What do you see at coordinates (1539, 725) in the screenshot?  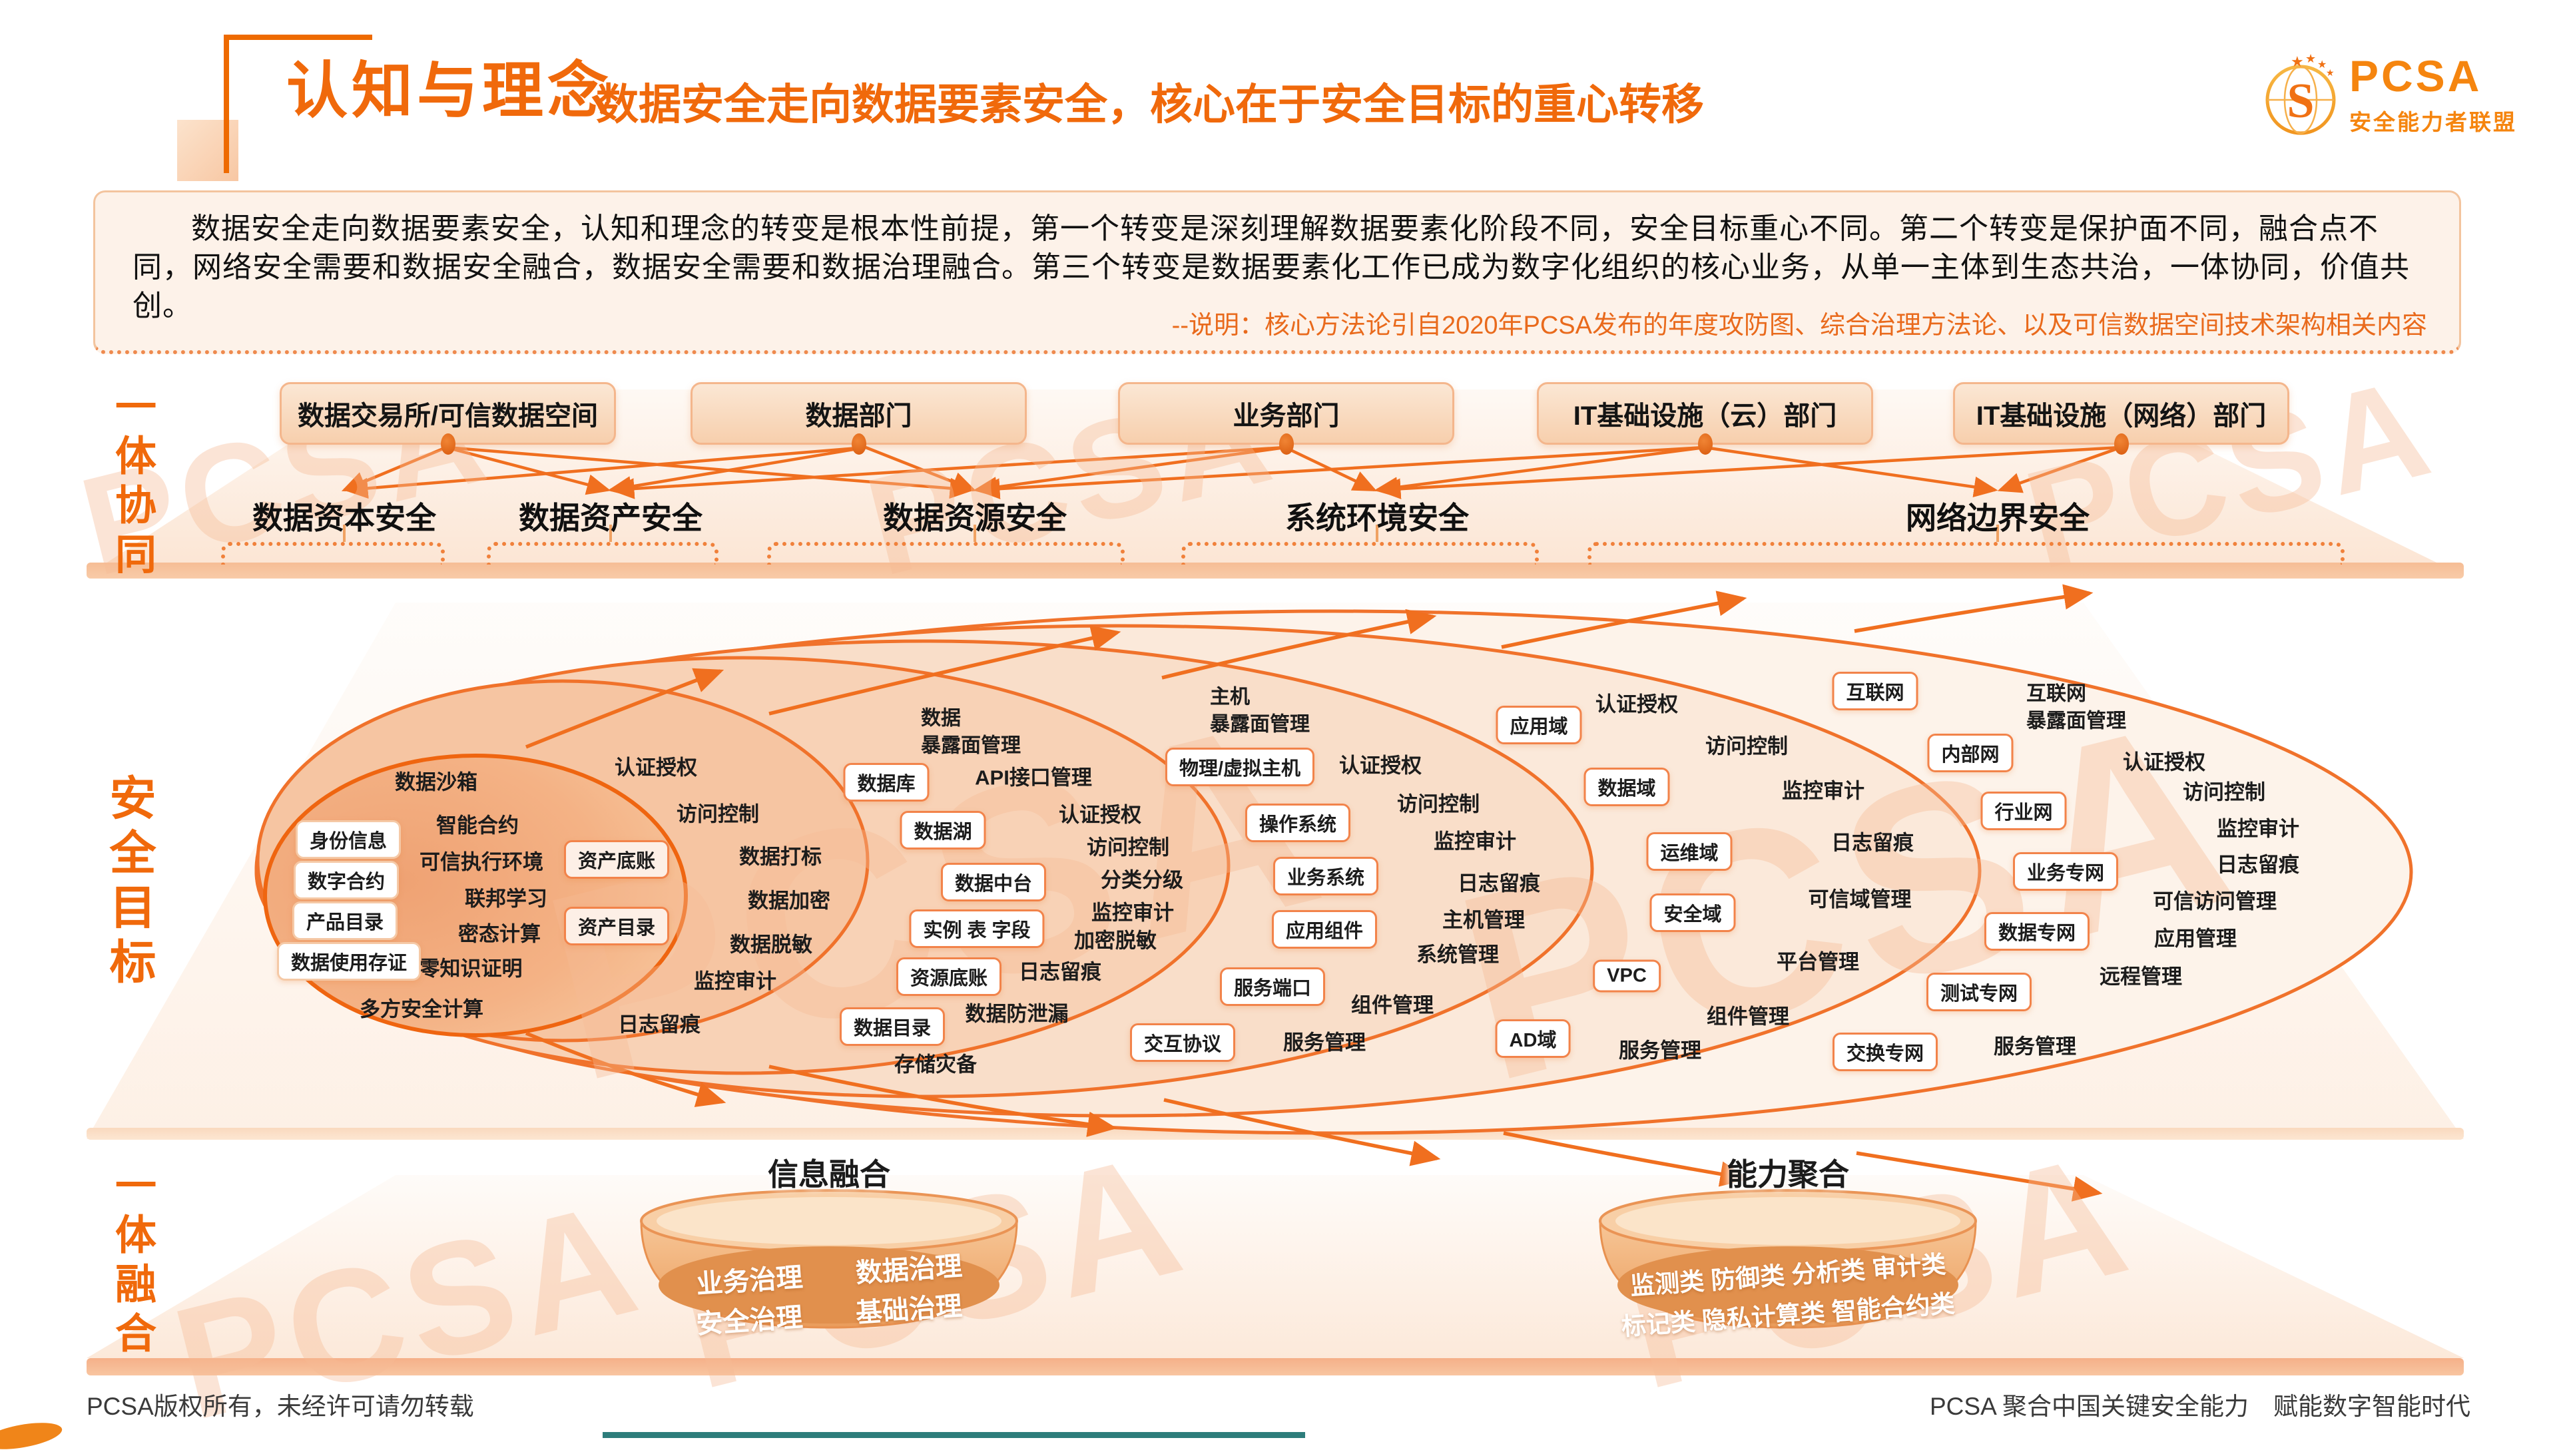 I see `ring-box: 应用域` at bounding box center [1539, 725].